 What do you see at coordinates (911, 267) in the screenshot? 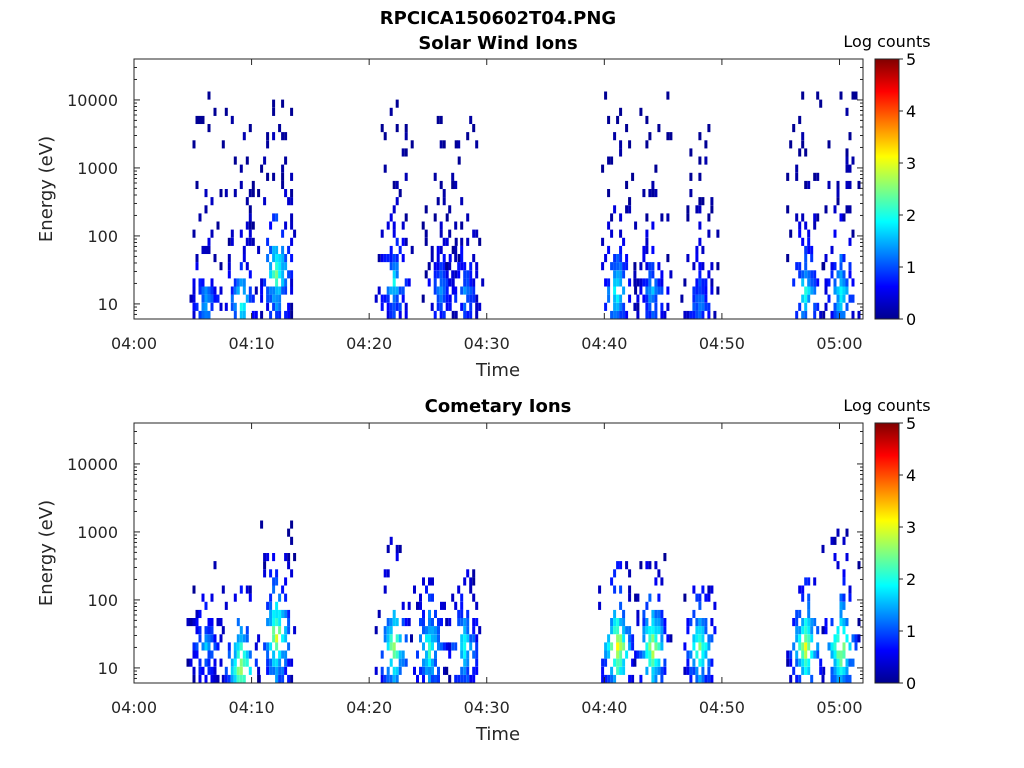
I see `solar-wind-colorbar-tick-label: 1` at bounding box center [911, 267].